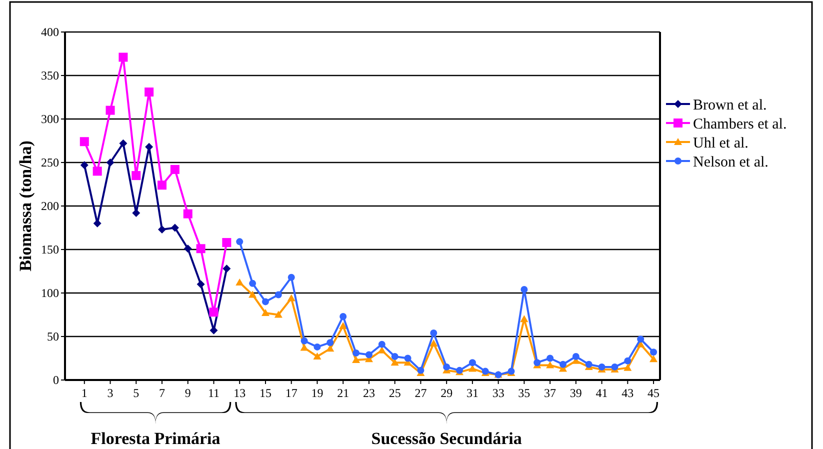  What do you see at coordinates (25, 206) in the screenshot?
I see `y-axis-title: Biomassa (ton/ha)` at bounding box center [25, 206].